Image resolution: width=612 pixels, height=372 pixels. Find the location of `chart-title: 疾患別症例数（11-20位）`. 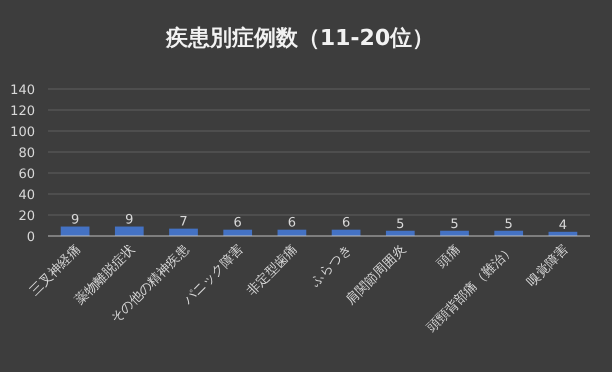

chart-title: 疾患別症例数（11-20位） is located at coordinates (299, 38).